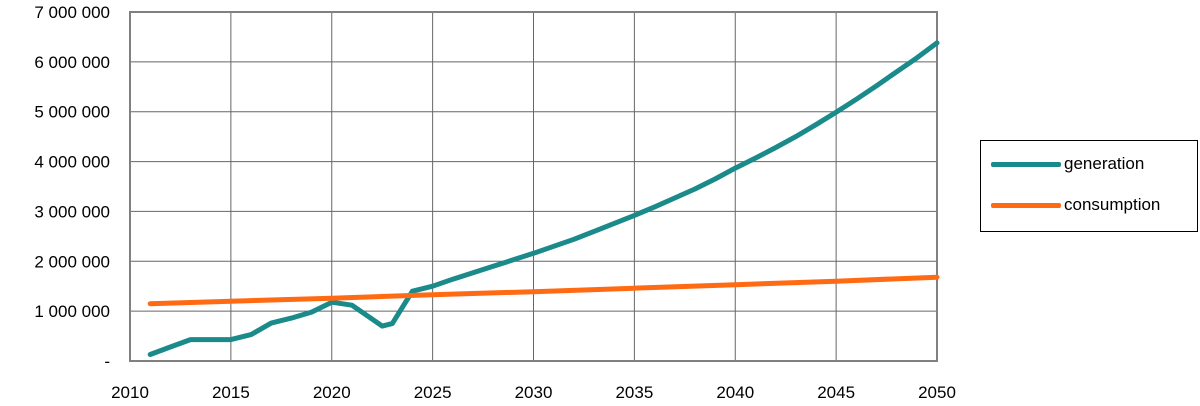 This screenshot has height=406, width=1200. I want to click on y-tick-label: 1 000 000, so click(72, 311).